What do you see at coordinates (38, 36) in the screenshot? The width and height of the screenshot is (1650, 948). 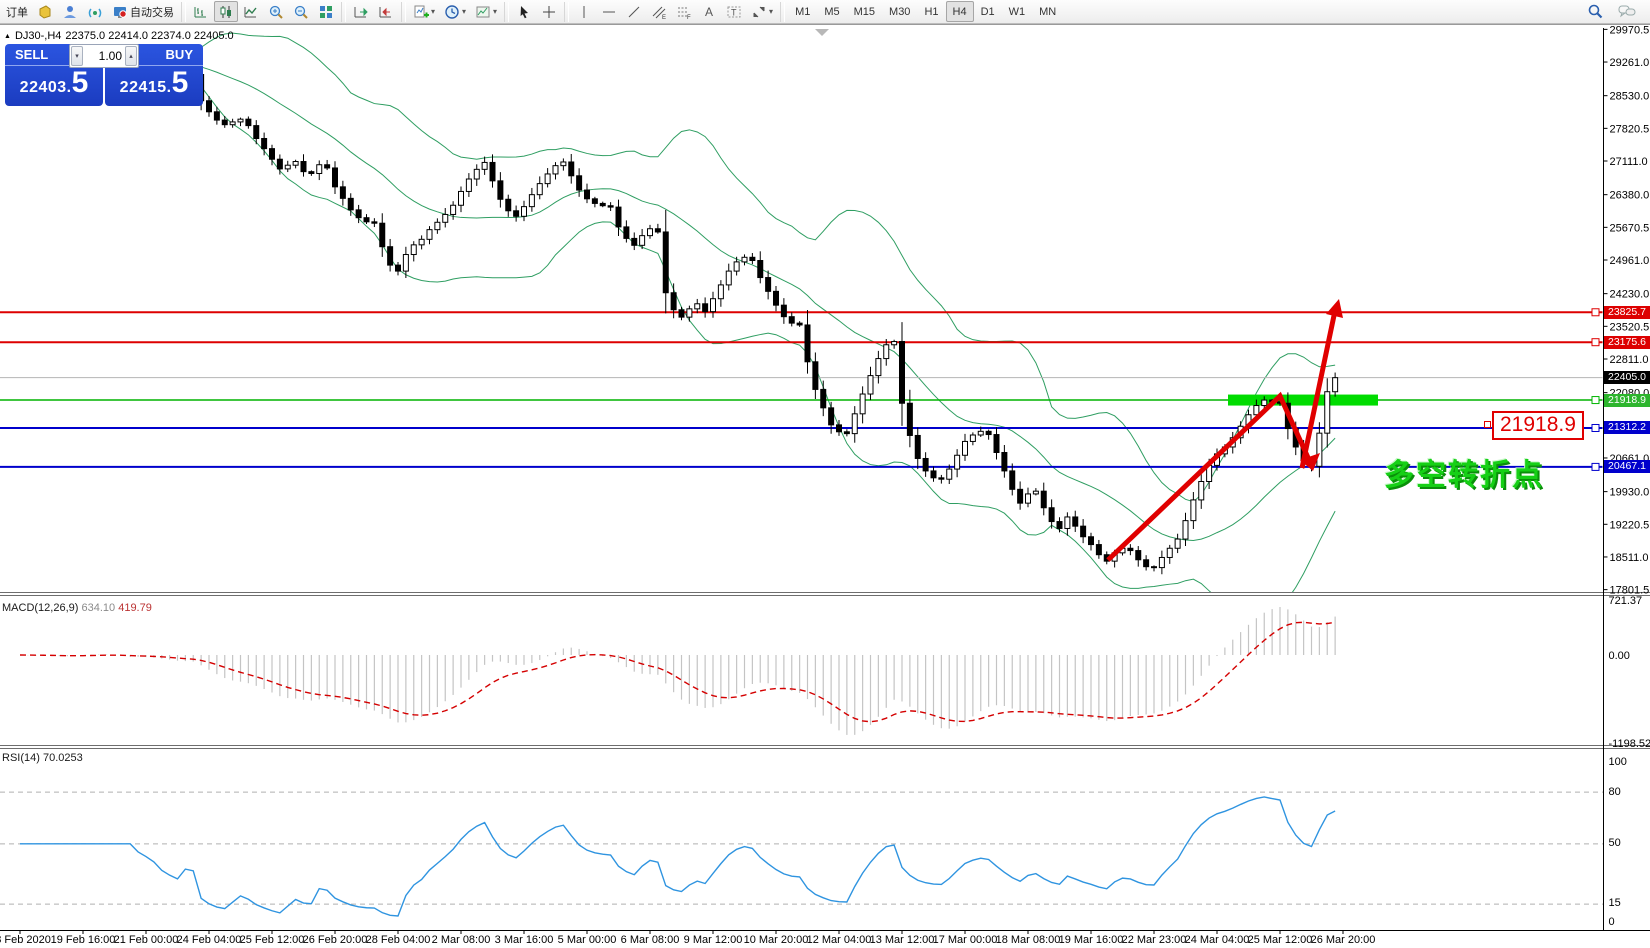 I see `symbol-period-label: DJ30-,H4` at bounding box center [38, 36].